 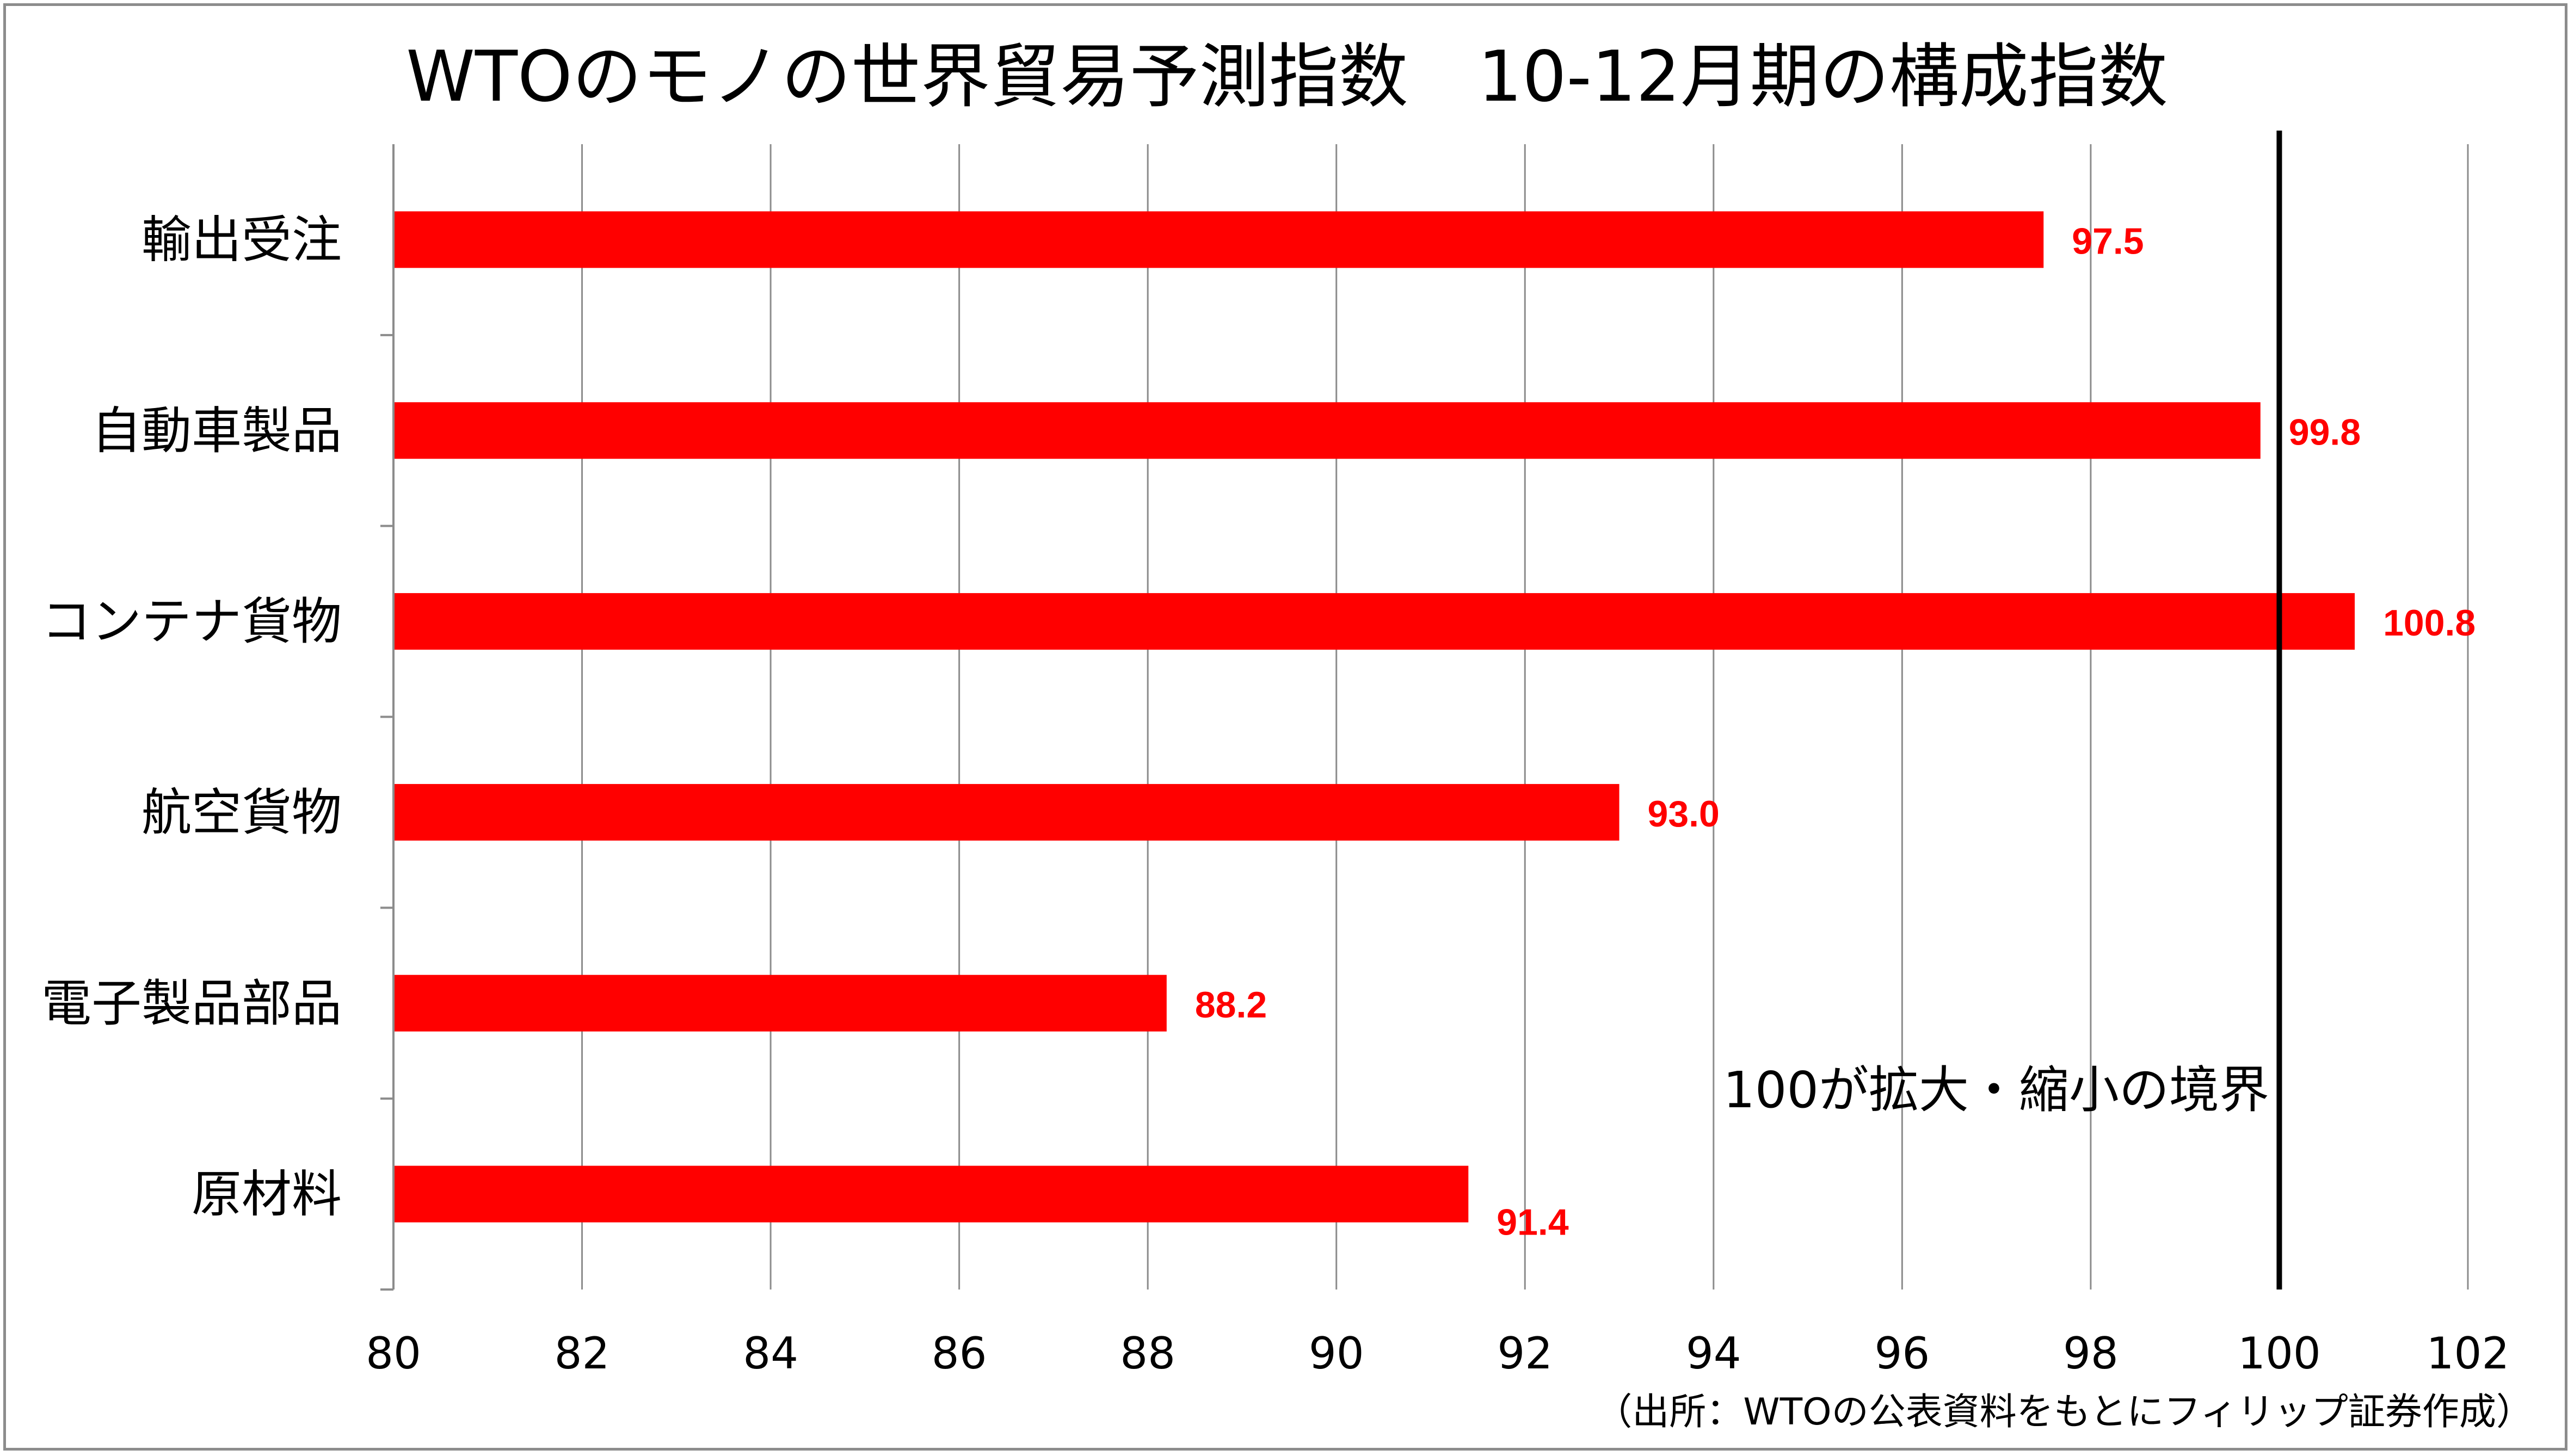 What do you see at coordinates (216, 431) in the screenshot?
I see `category-label: 自動車製品` at bounding box center [216, 431].